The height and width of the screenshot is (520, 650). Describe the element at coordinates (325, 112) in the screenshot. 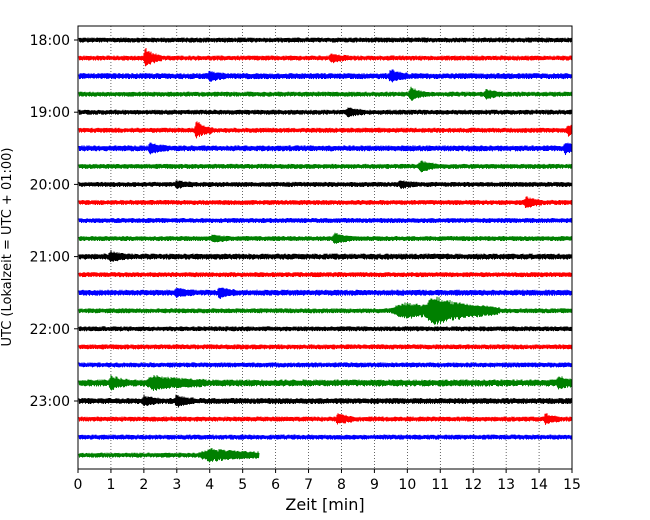

I see `trace-1900` at that location.